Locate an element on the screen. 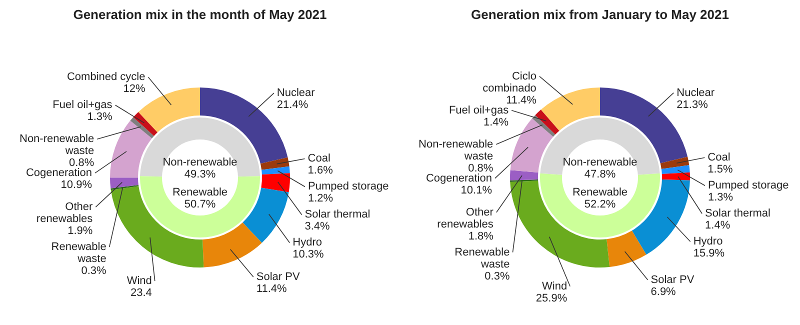 The image size is (800, 325). data-label: 12% is located at coordinates (134, 89).